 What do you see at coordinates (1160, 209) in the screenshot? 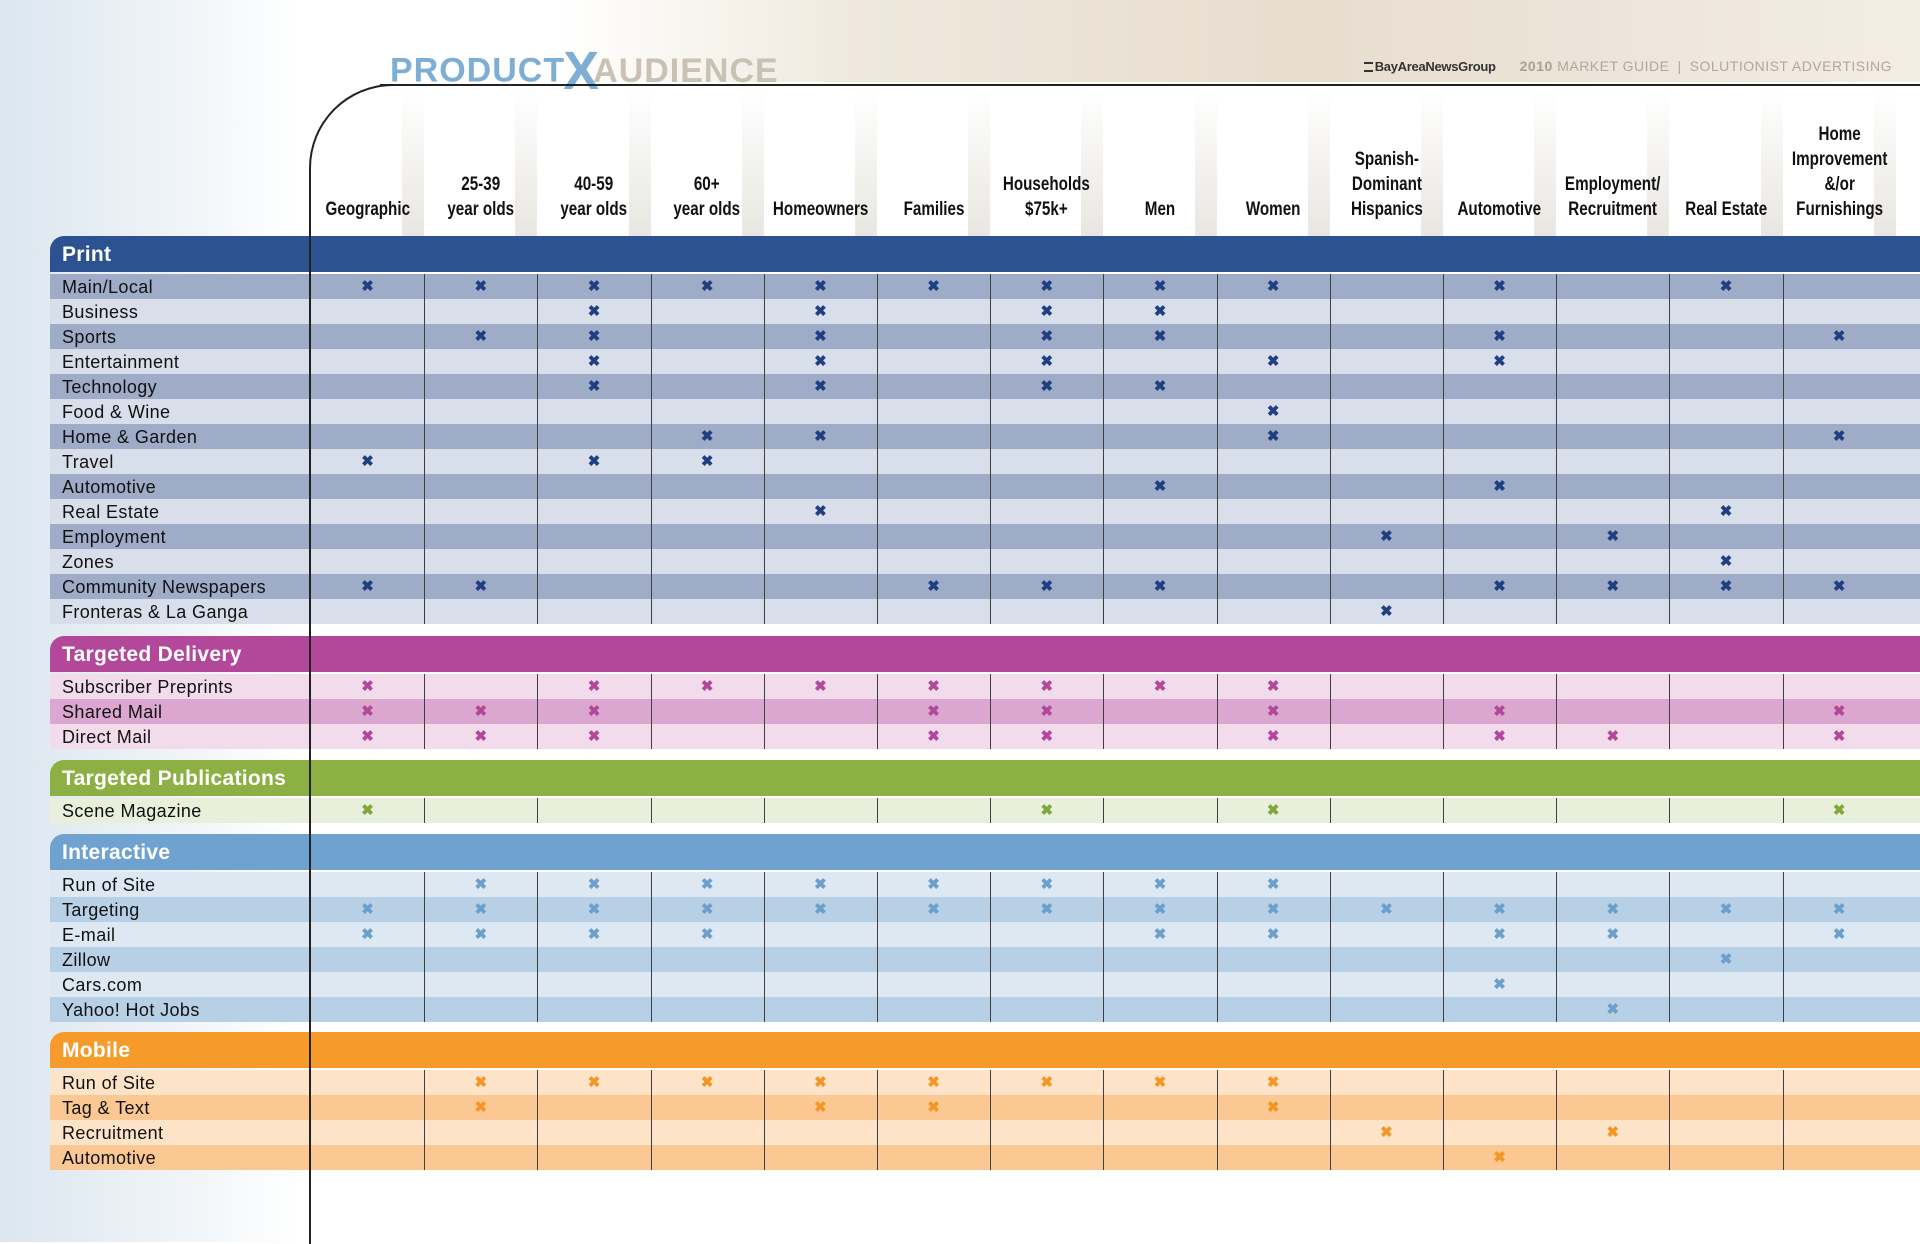
I see `column-header-label: Men` at bounding box center [1160, 209].